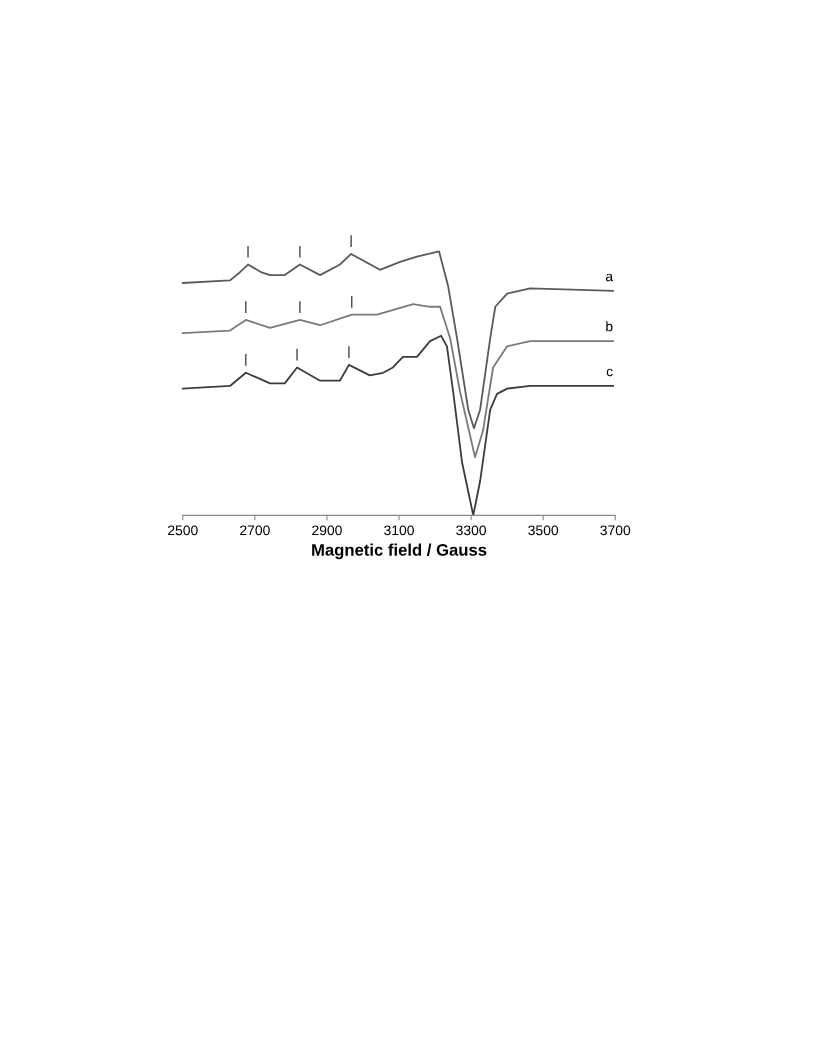  What do you see at coordinates (543, 530) in the screenshot?
I see `x-tick-label: 3500` at bounding box center [543, 530].